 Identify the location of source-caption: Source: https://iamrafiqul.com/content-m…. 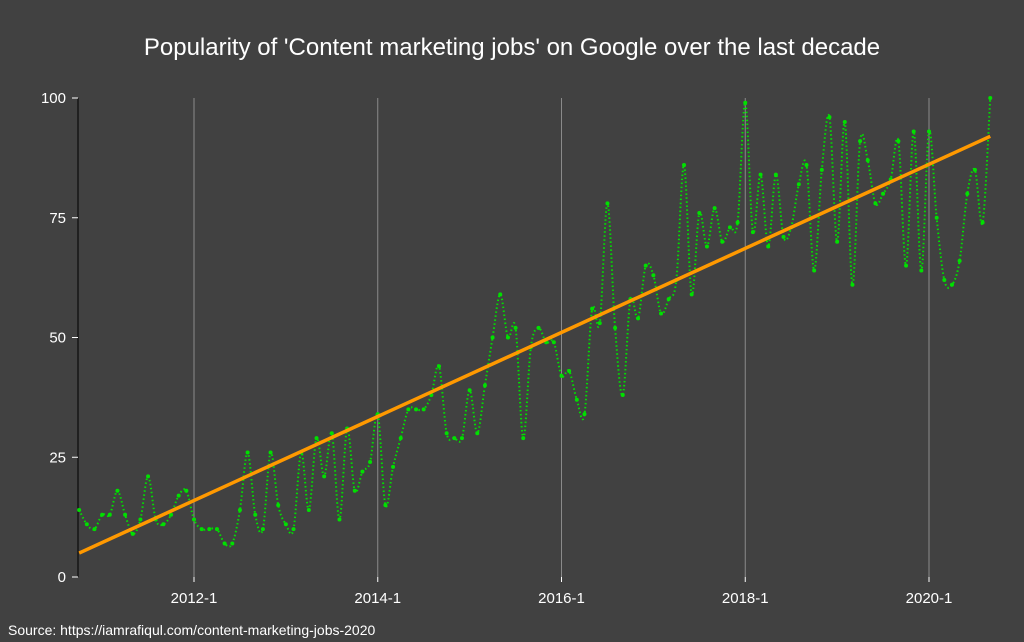
(192, 630).